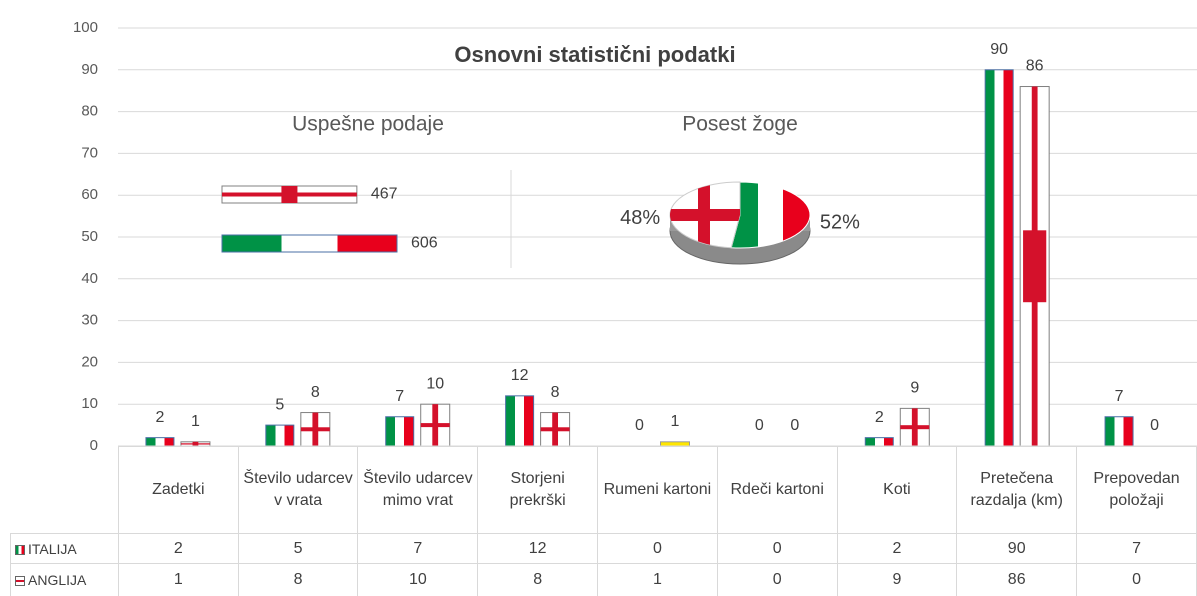  What do you see at coordinates (740, 124) in the screenshot?
I see `inset-title: Posest žoge` at bounding box center [740, 124].